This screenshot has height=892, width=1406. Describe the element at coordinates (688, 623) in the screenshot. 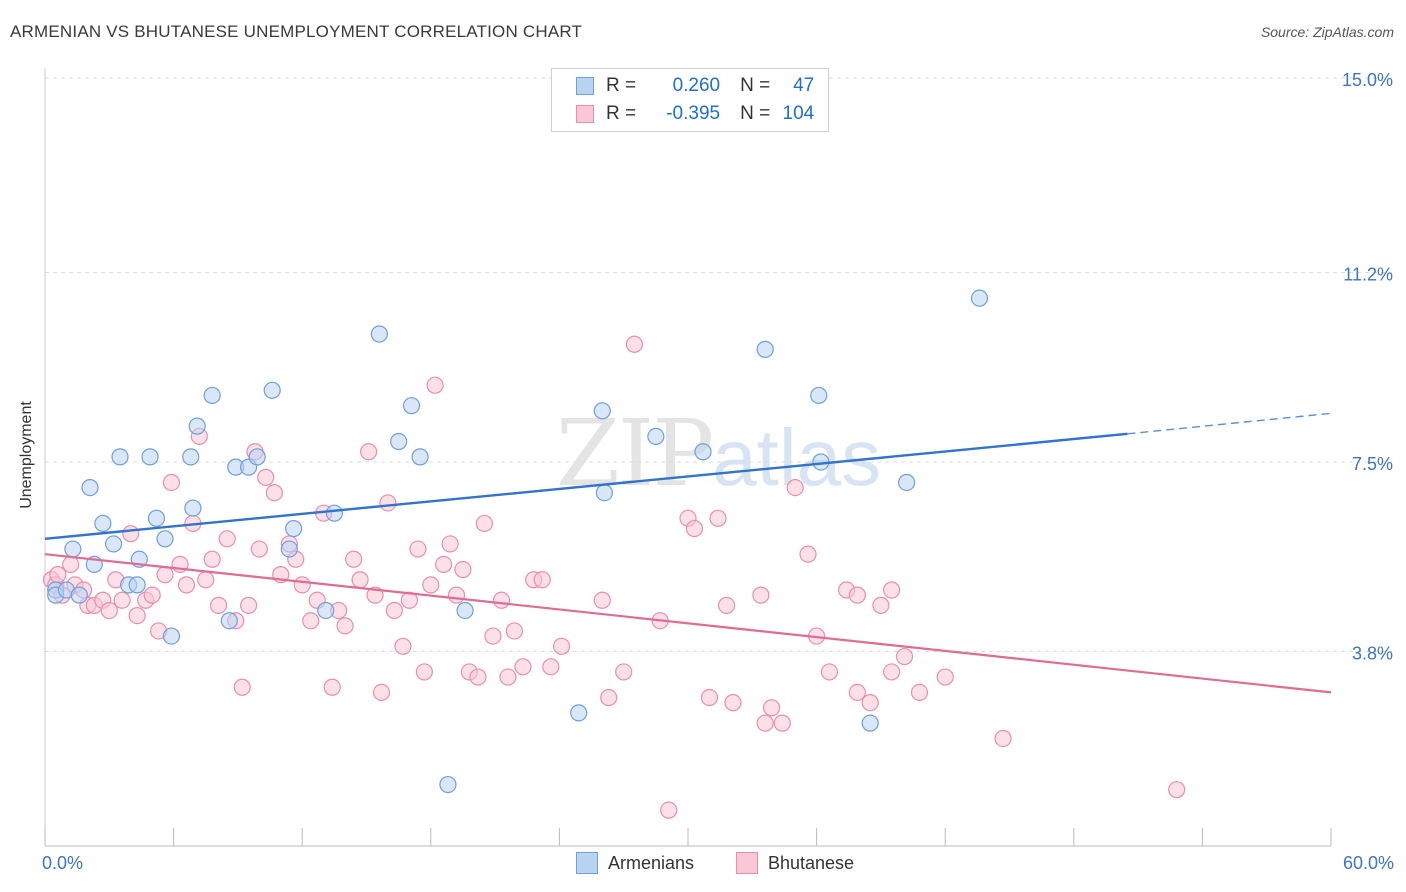

I see `bhutanese-trend-line` at that location.